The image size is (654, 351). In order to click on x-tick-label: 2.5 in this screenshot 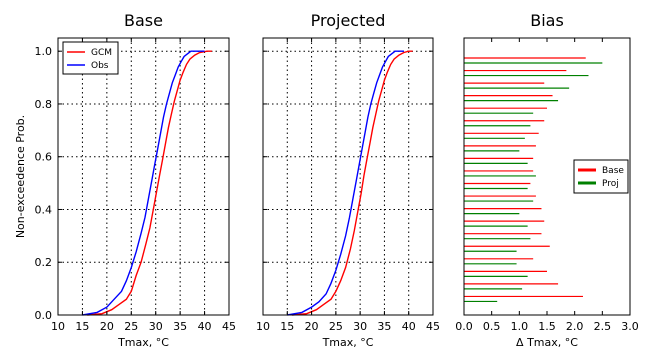, I will do `click(603, 326)`.